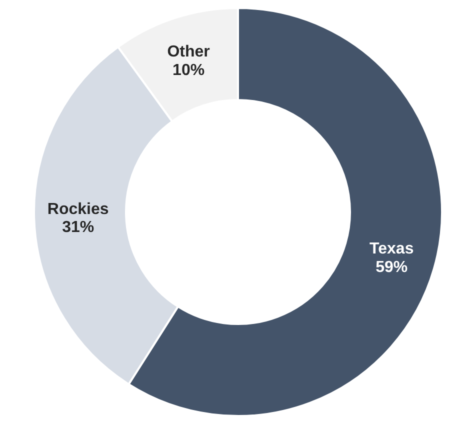  What do you see at coordinates (188, 71) in the screenshot?
I see `data-label: 10%` at bounding box center [188, 71].